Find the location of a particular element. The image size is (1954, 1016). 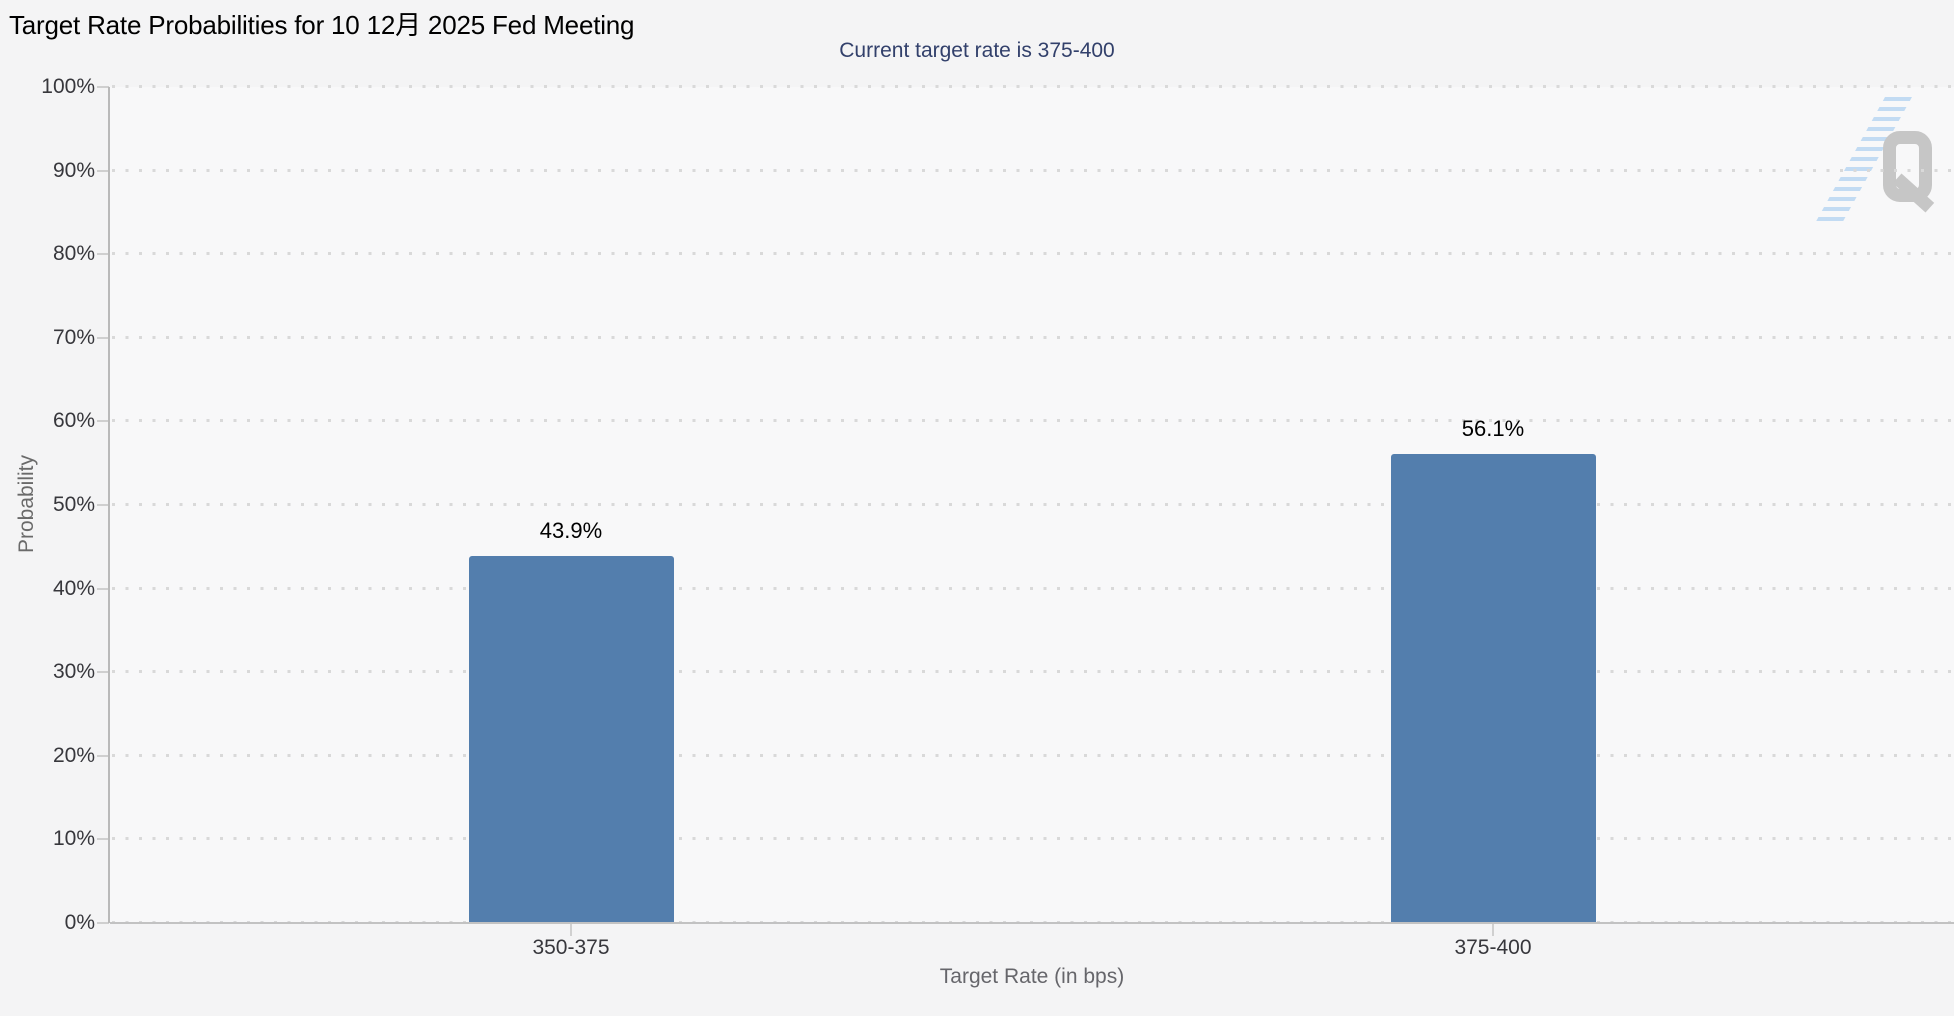

y-tick-label-40: 40% is located at coordinates (73, 588).